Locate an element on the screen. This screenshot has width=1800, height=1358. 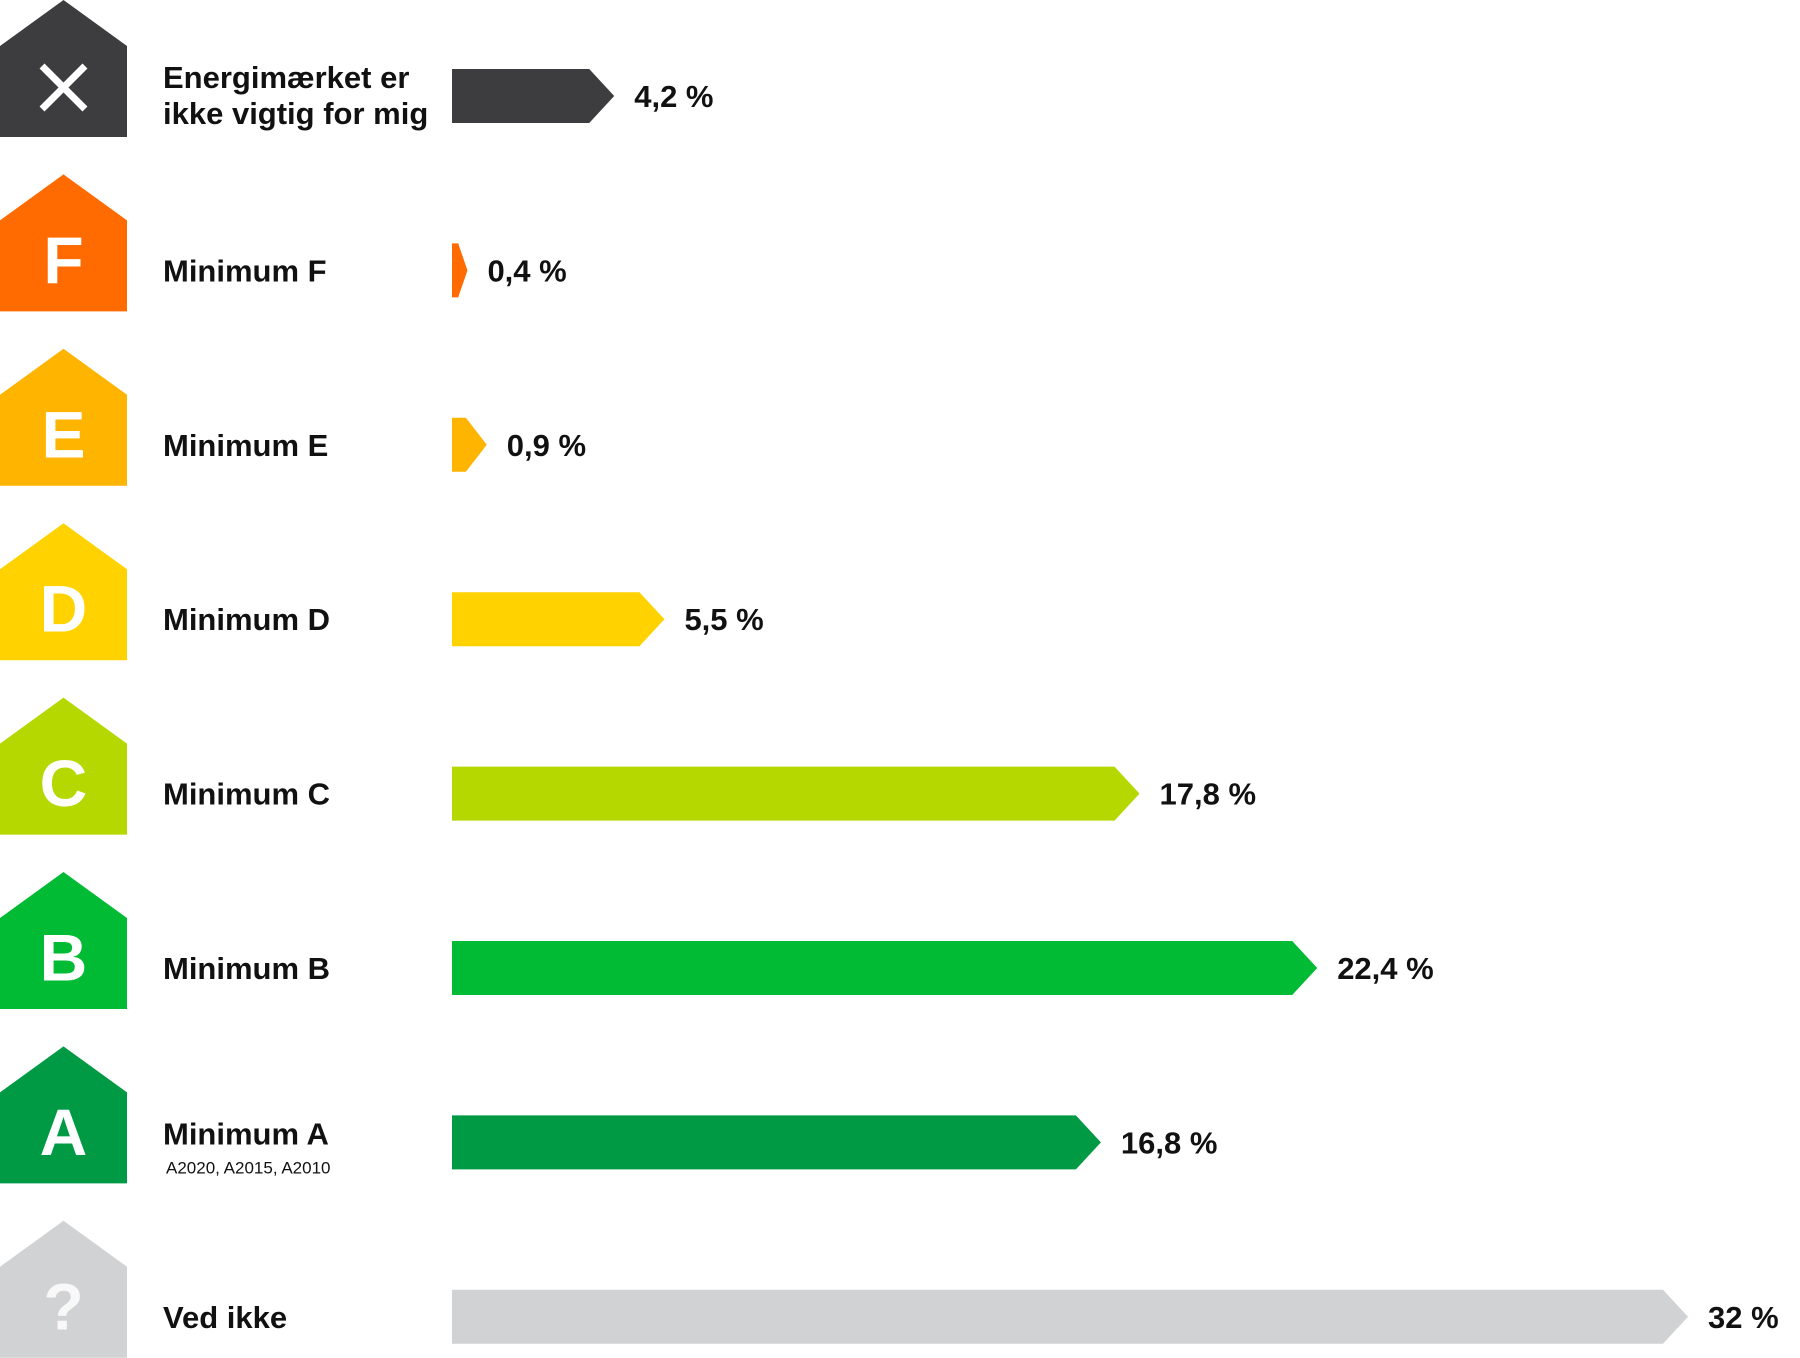
category-label: Minimum E is located at coordinates (245, 445).